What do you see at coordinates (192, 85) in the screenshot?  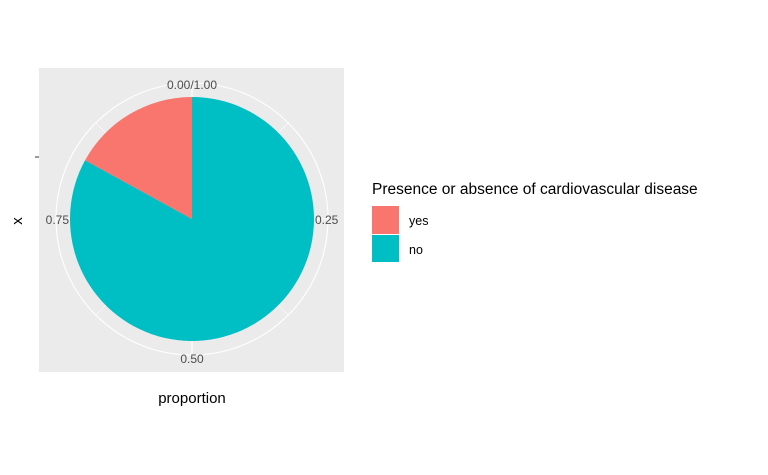 I see `theta-tick-label-0: 0.00/1.00` at bounding box center [192, 85].